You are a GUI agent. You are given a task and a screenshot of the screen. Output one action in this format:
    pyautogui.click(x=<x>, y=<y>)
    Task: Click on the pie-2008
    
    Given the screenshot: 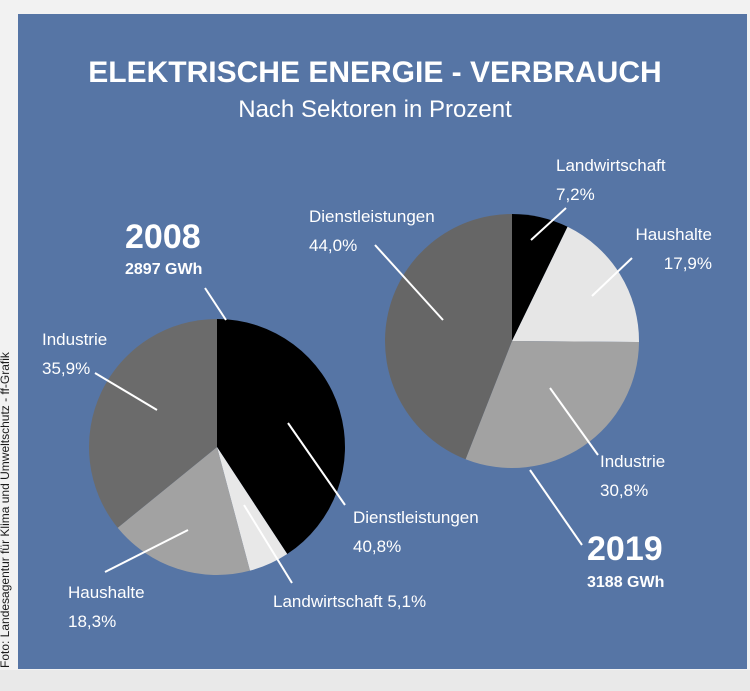 What is the action you would take?
    pyautogui.click(x=216, y=447)
    